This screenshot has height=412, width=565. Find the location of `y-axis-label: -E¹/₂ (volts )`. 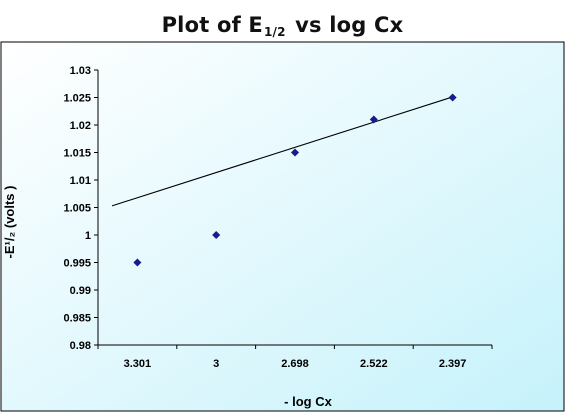

y-axis-label: -E¹/₂ (volts ) is located at coordinates (9, 222).